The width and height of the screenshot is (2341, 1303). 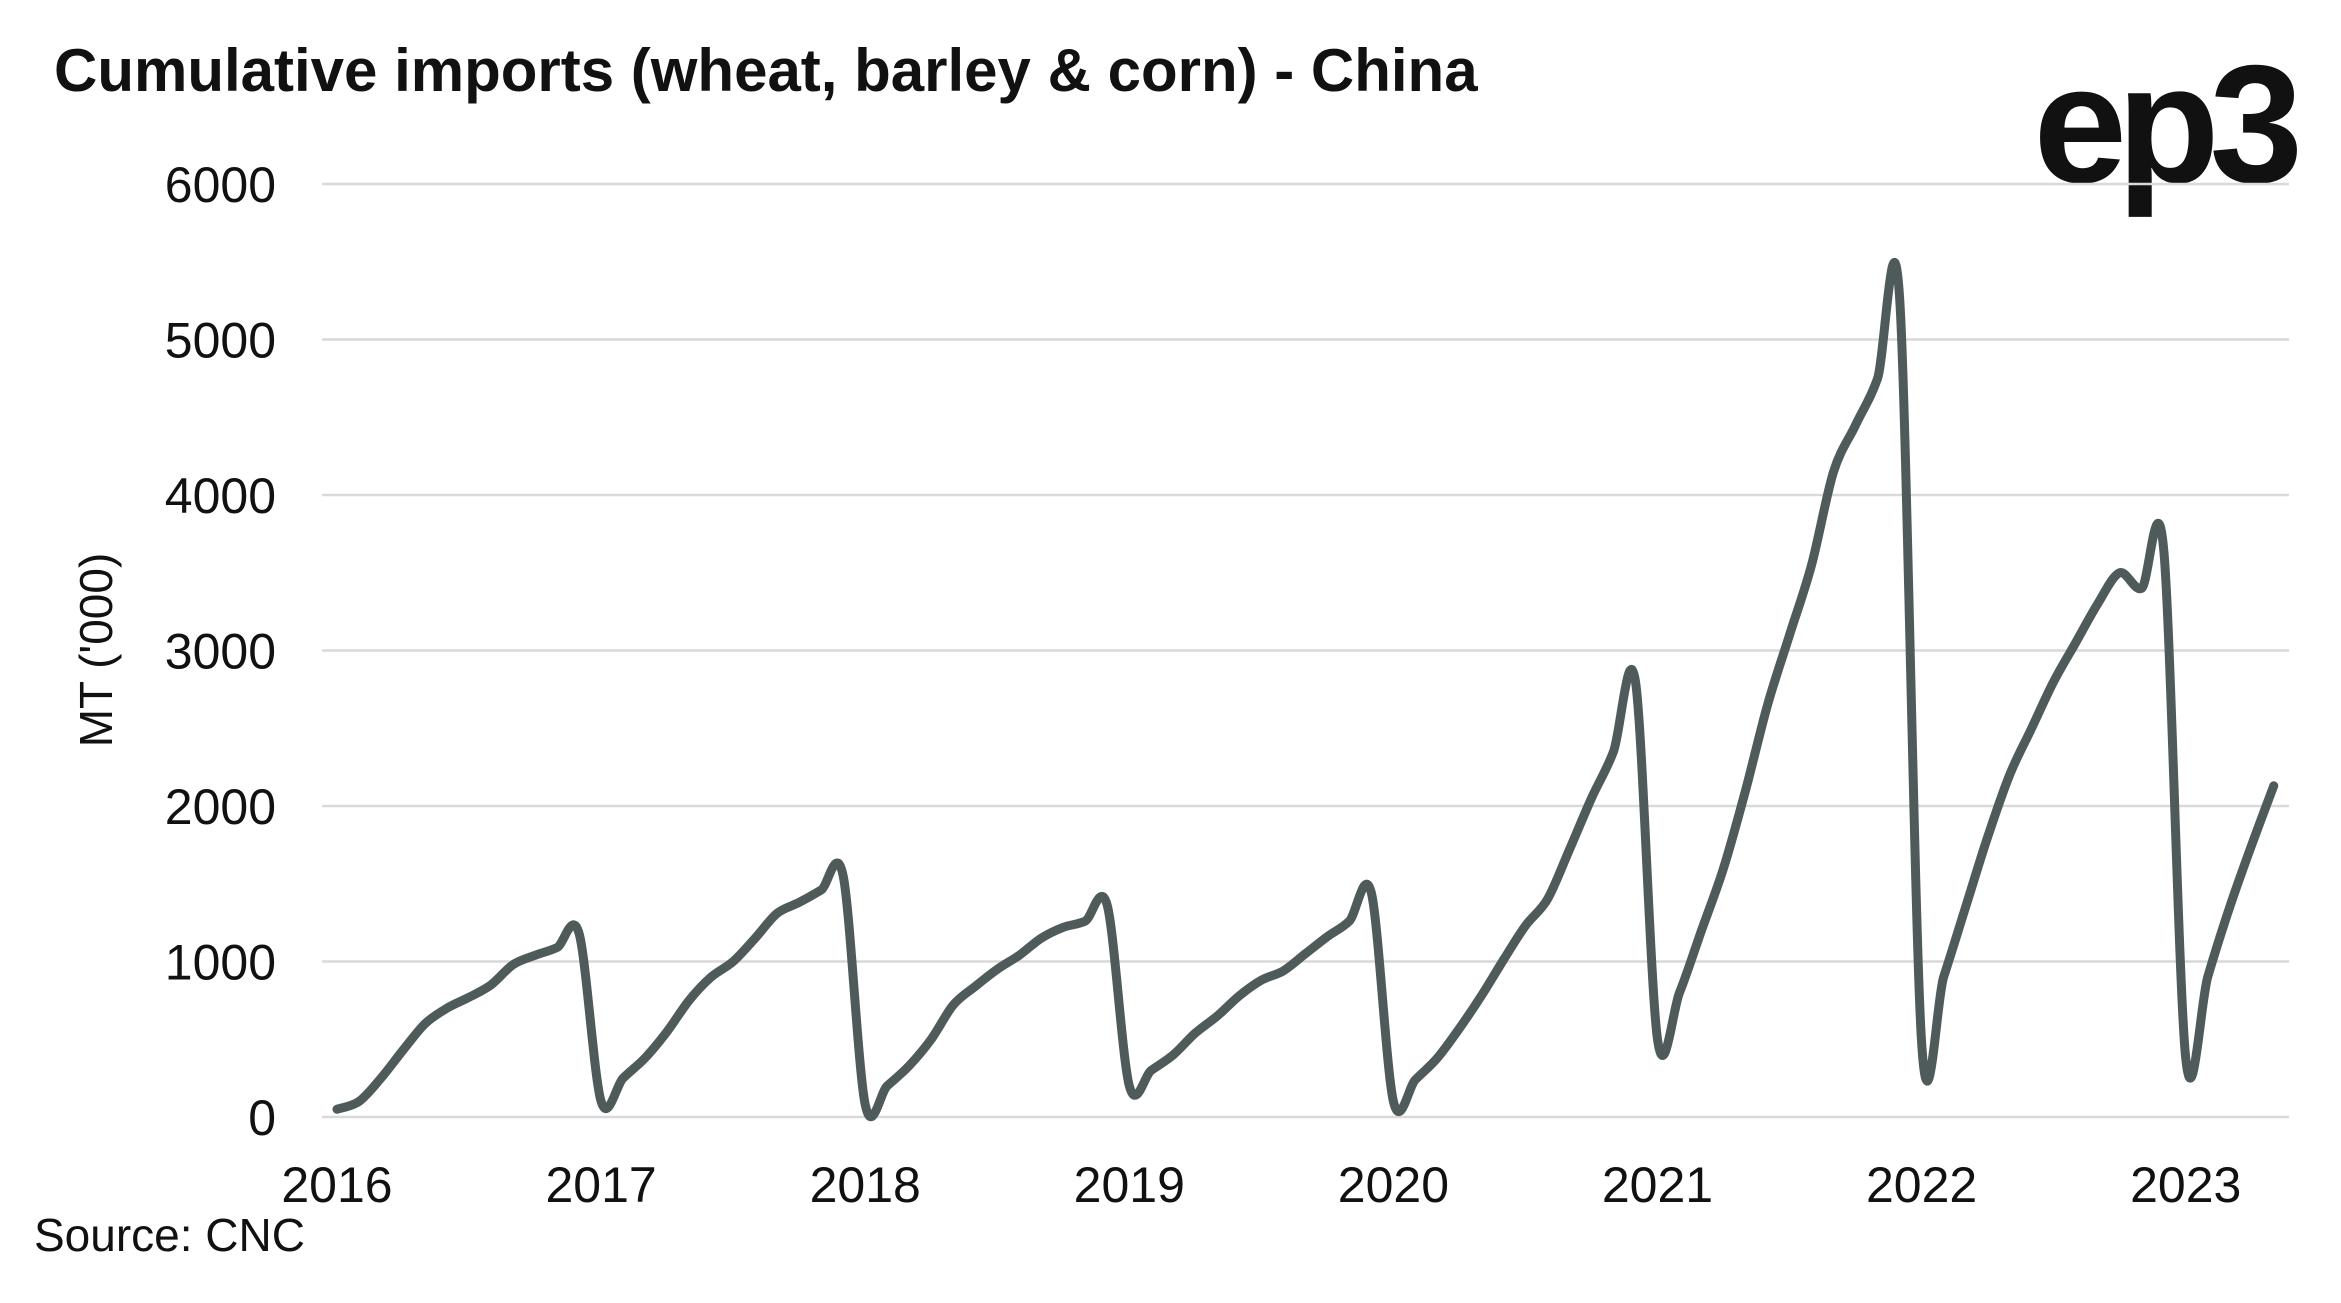 What do you see at coordinates (1129, 1185) in the screenshot?
I see `x-tick-label: 2019` at bounding box center [1129, 1185].